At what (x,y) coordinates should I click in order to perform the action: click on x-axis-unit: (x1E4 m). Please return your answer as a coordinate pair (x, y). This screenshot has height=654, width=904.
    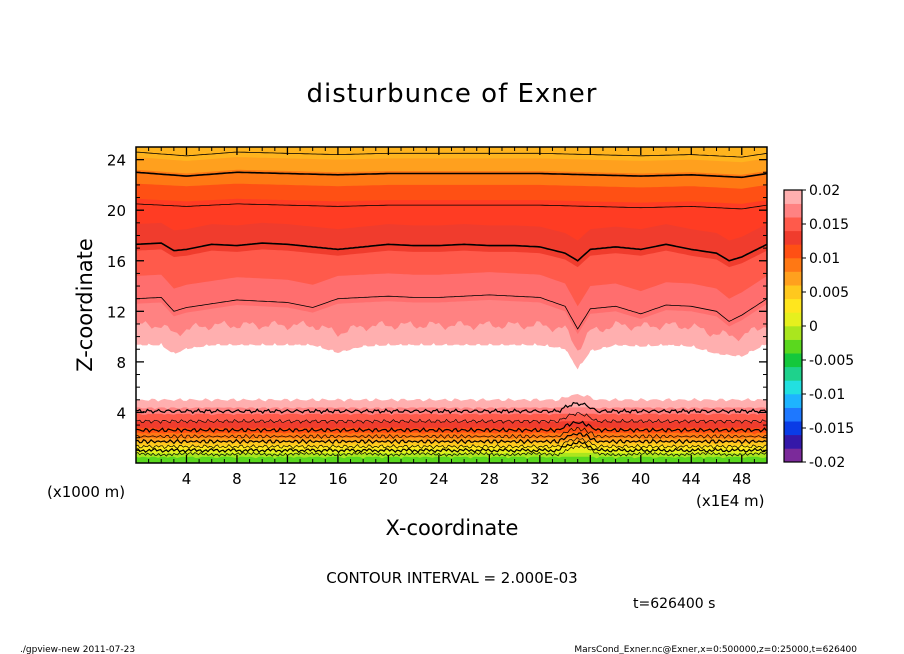
    Looking at the image, I should click on (730, 501).